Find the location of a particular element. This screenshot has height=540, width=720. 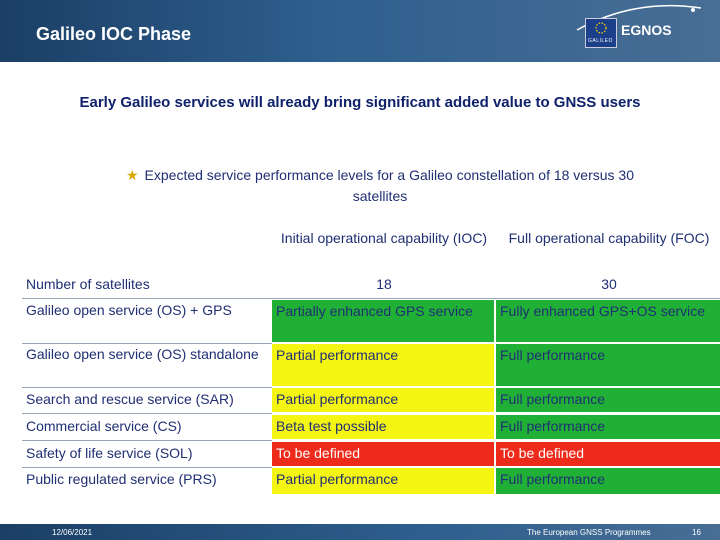

row-label: Public regulated service (PRS) is located at coordinates (147, 481).